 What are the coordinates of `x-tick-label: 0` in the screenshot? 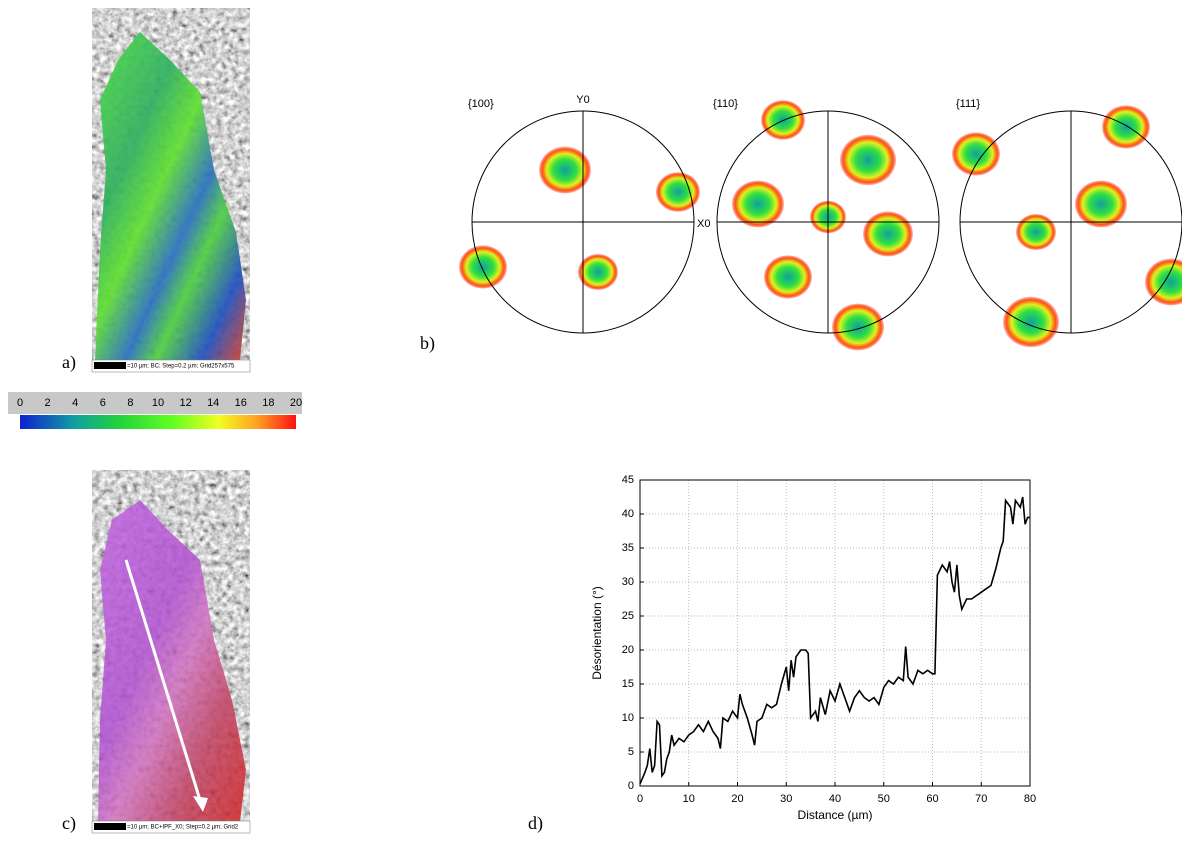 It's located at (640, 799).